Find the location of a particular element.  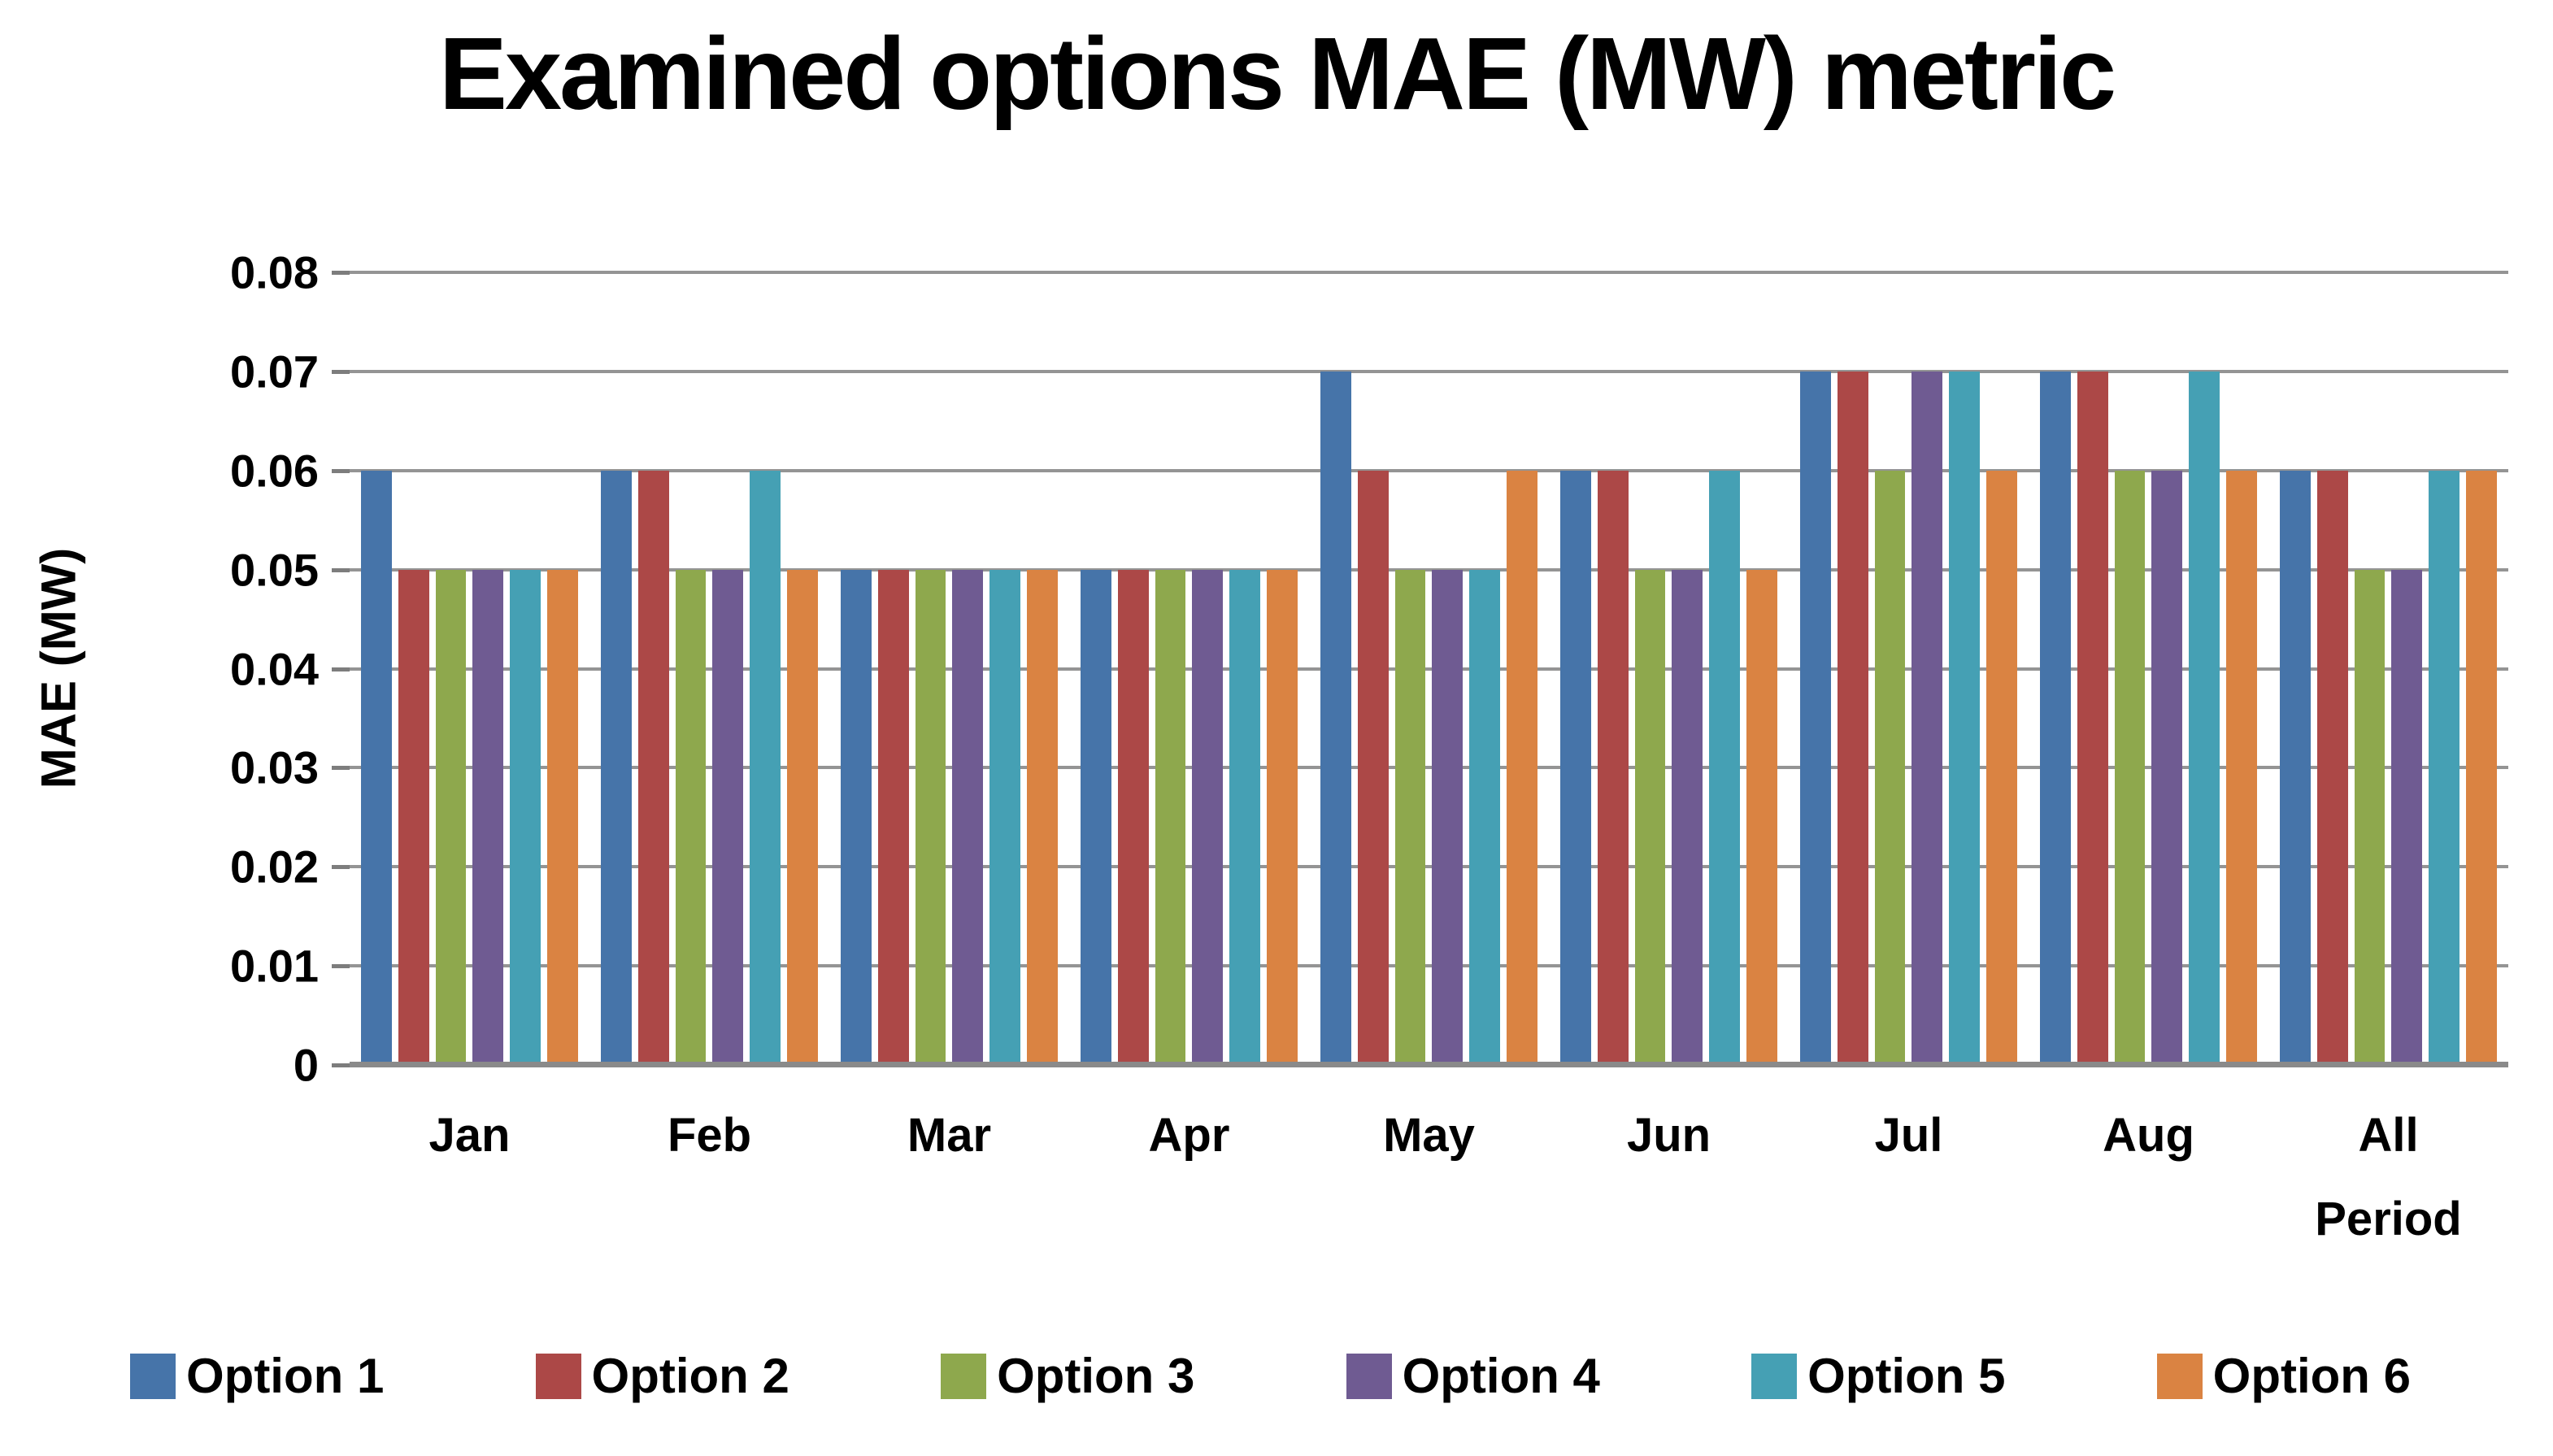

y-tick-label-0.03: 0.03 is located at coordinates (274, 767).